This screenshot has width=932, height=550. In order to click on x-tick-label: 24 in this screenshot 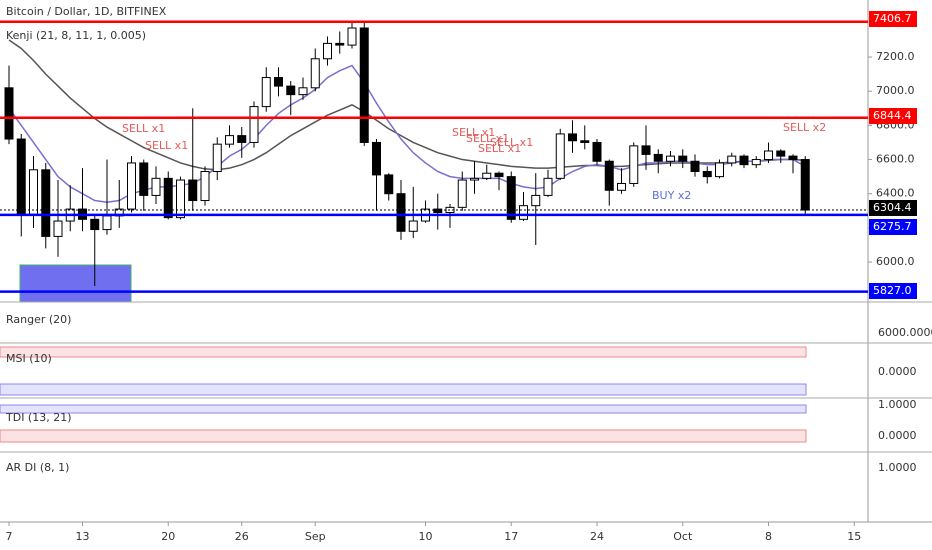, I will do `click(597, 536)`.